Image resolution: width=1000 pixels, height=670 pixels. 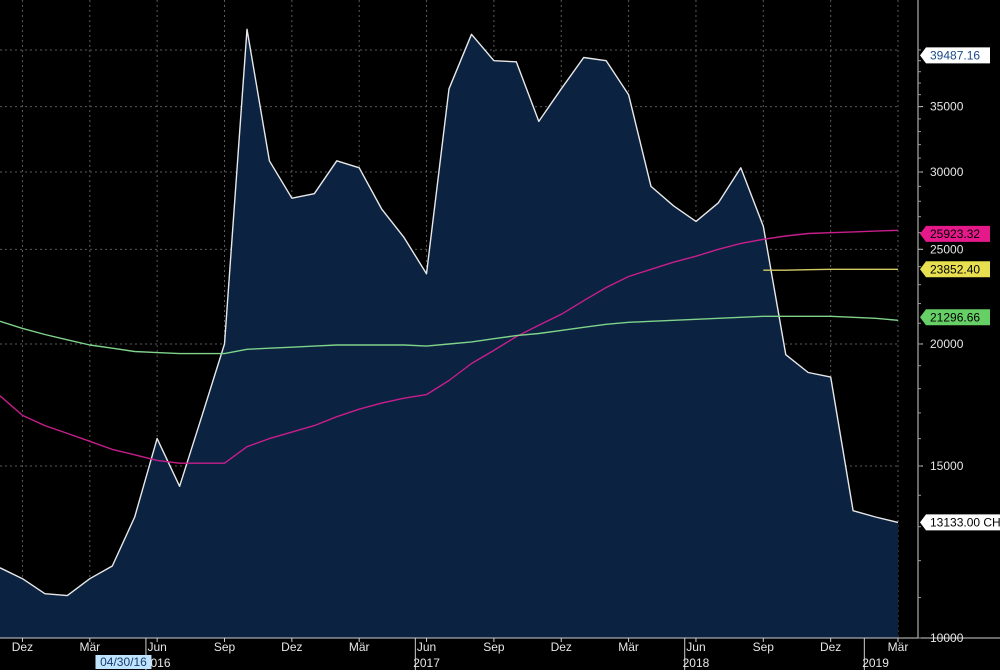 I want to click on y-tick-label: 30000, so click(x=947, y=172).